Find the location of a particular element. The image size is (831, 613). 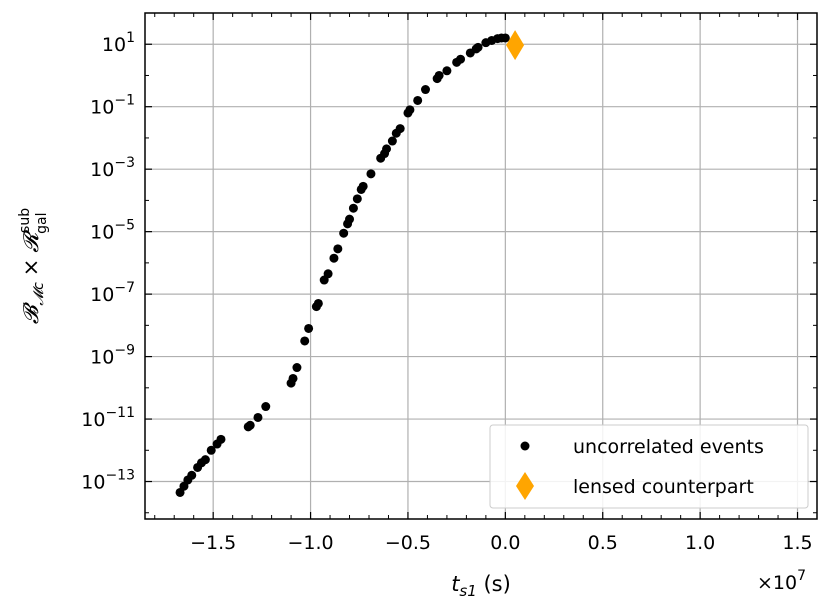

y-tick-labels: 10¹ 10⁻¹ 10⁻³ 10⁻⁵ 10⁻⁷ 10⁻⁹ 10⁻¹¹ 10⁻¹³ is located at coordinates (108, 261).